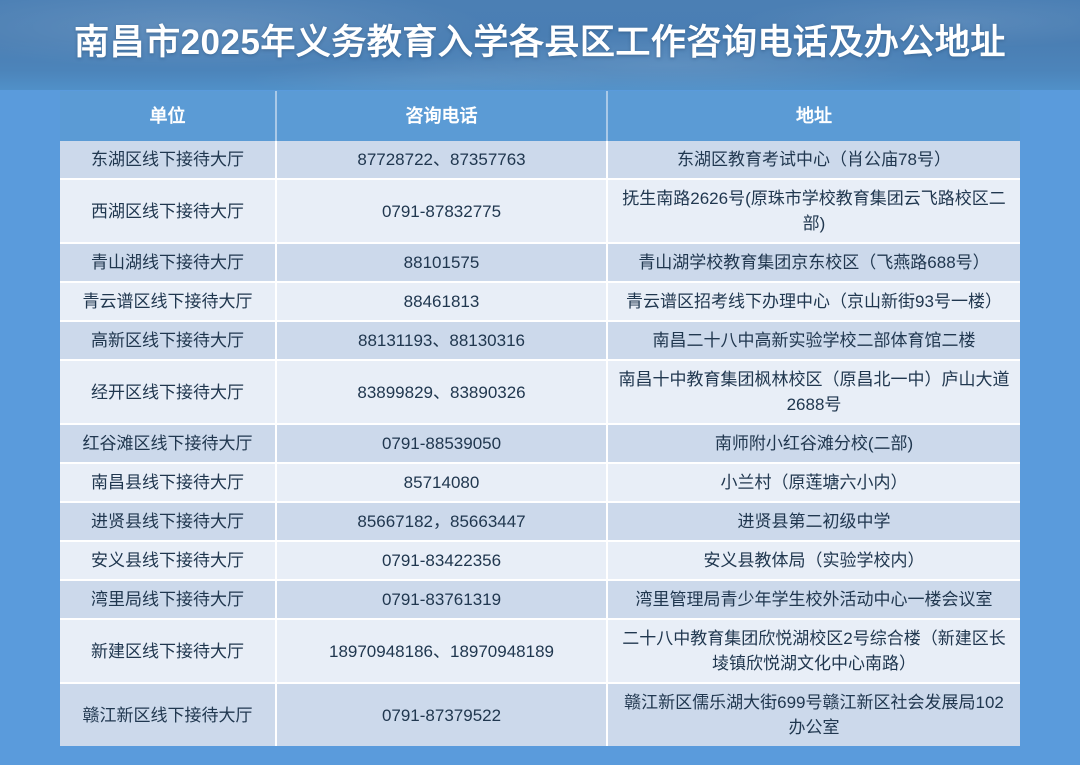  I want to click on cell-phone: 0791-87379522, so click(442, 714).